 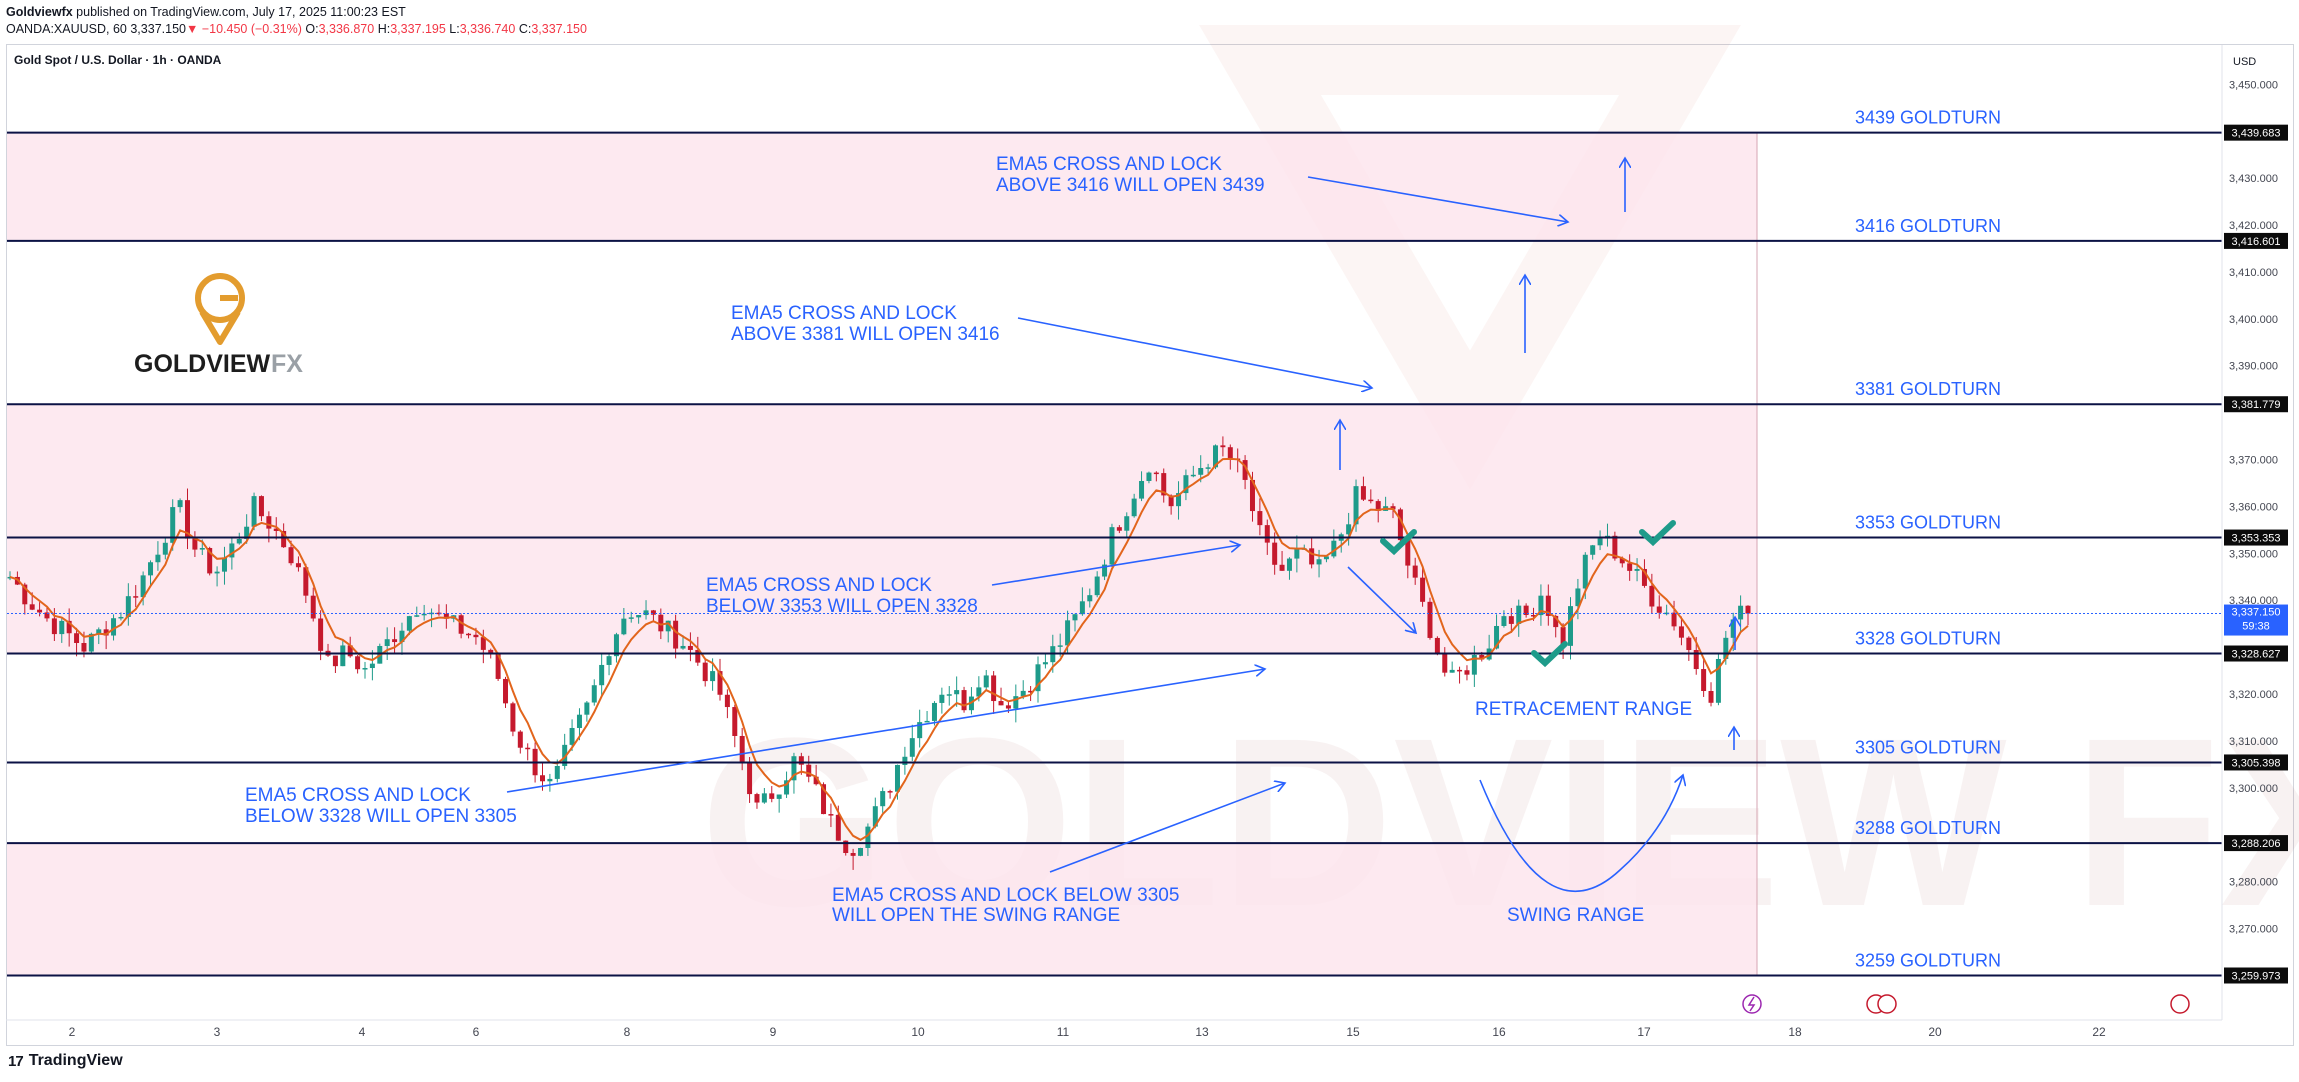 I want to click on symbol-label: OANDA:XAUUSD, 60, so click(x=66, y=29).